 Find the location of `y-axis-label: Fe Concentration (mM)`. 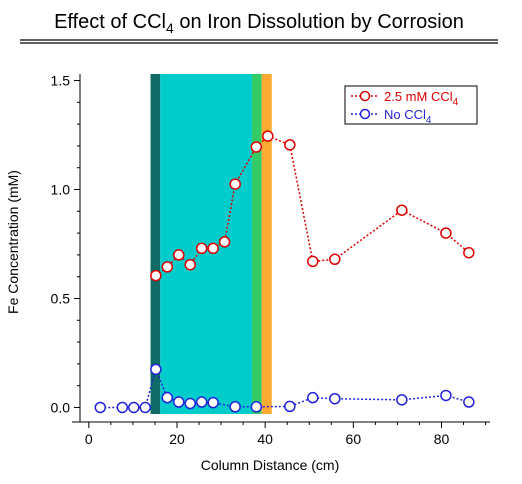

y-axis-label: Fe Concentration (mM) is located at coordinates (13, 242).